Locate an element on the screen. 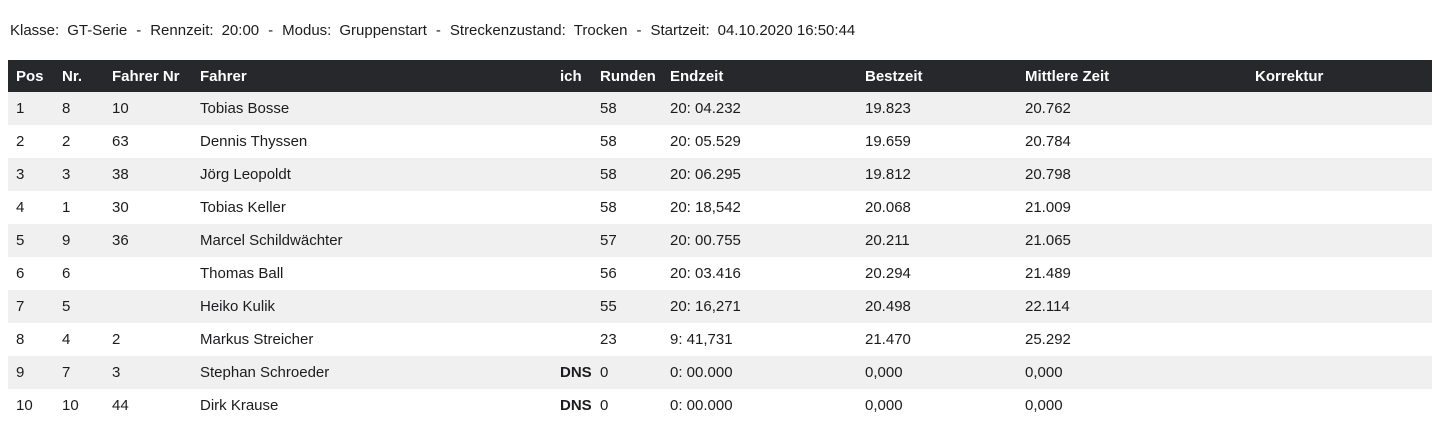 The height and width of the screenshot is (425, 1440). cell-pos: 3 is located at coordinates (20, 174).